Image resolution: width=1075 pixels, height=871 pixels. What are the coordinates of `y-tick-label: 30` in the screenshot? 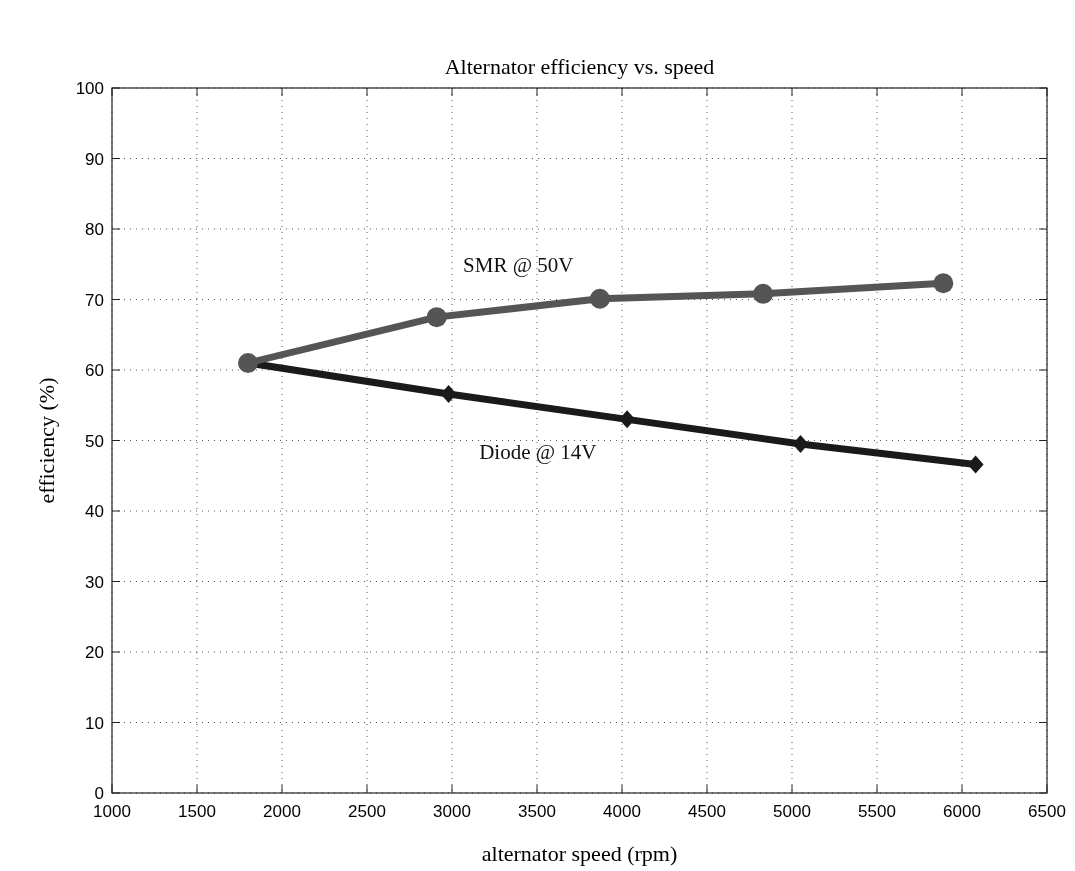 It's located at (94, 582).